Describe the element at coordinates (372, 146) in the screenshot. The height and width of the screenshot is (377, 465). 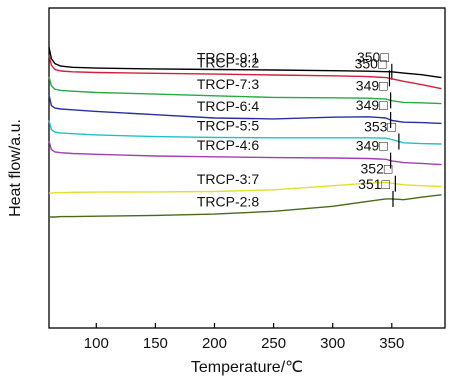
I see `annotation-trcp-4-6: 349□` at that location.